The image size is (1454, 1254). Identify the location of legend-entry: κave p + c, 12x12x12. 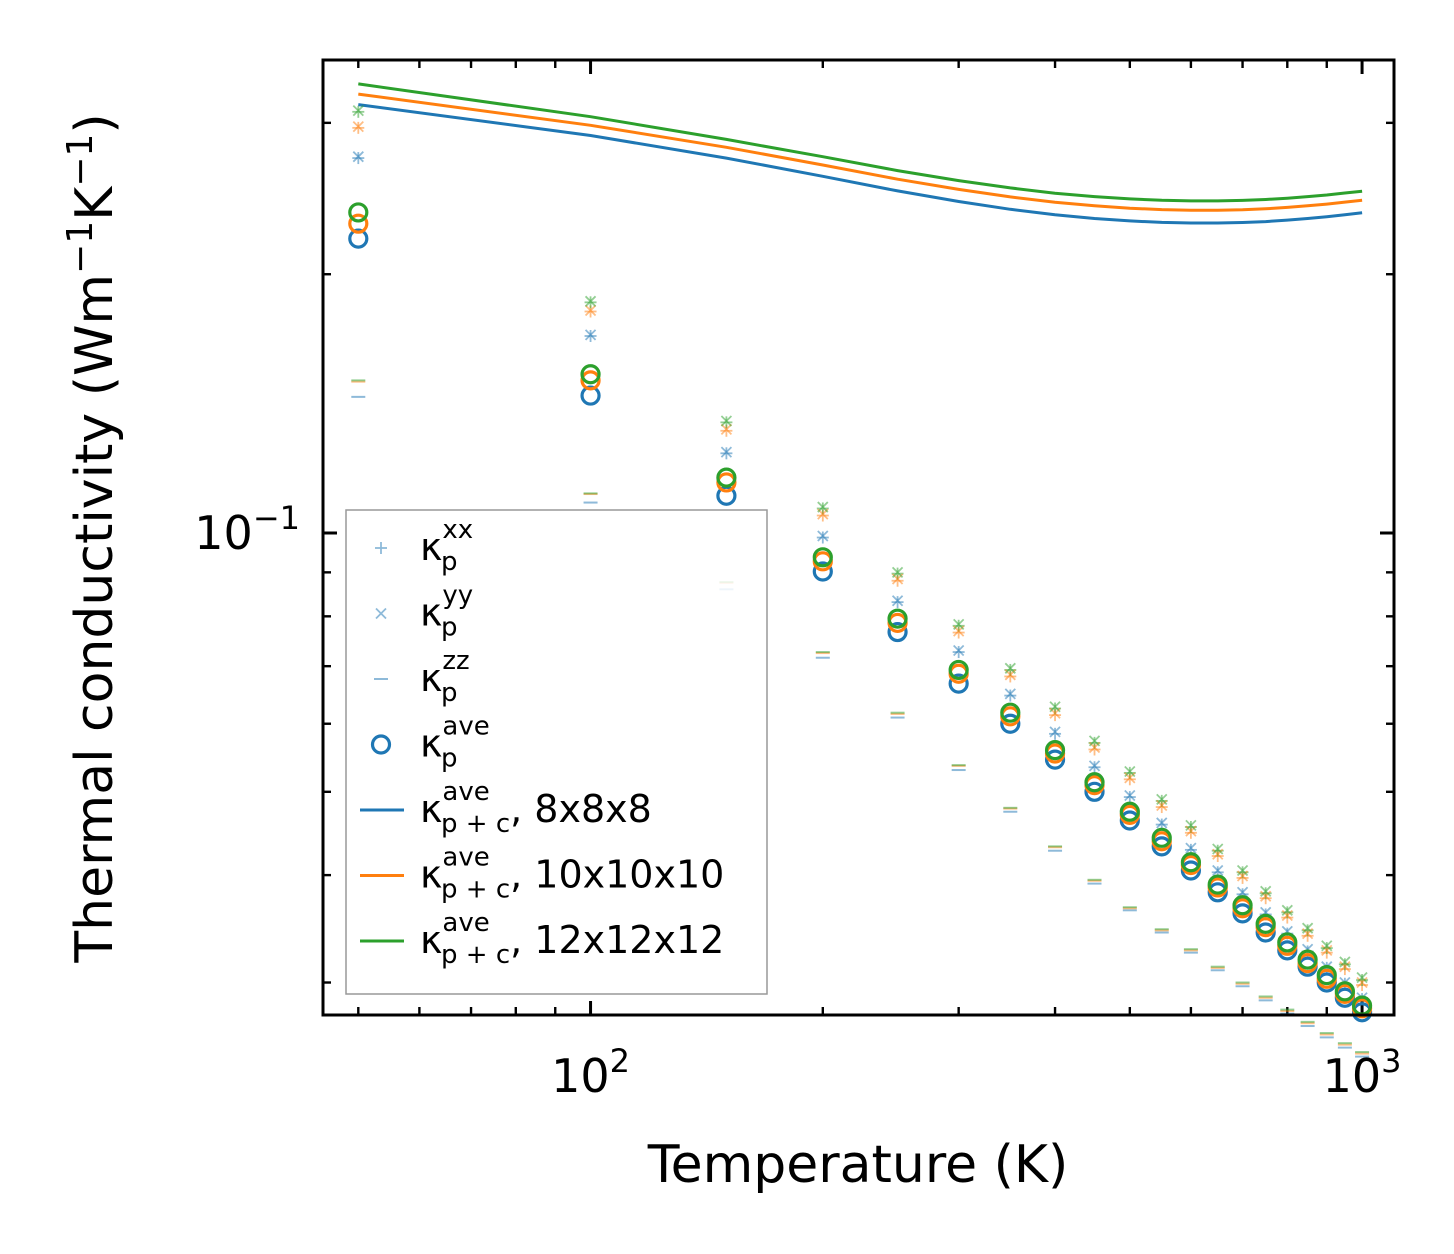
(542, 939).